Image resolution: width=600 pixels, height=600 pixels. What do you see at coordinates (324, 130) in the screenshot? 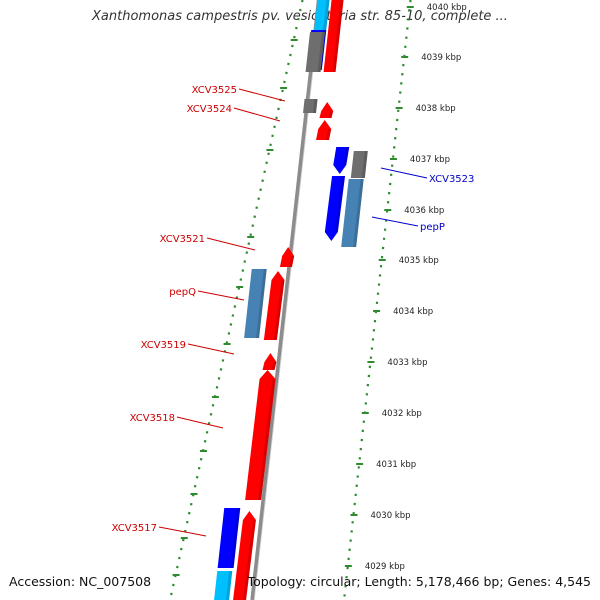
I see `gene-xcv3524-b` at bounding box center [324, 130].